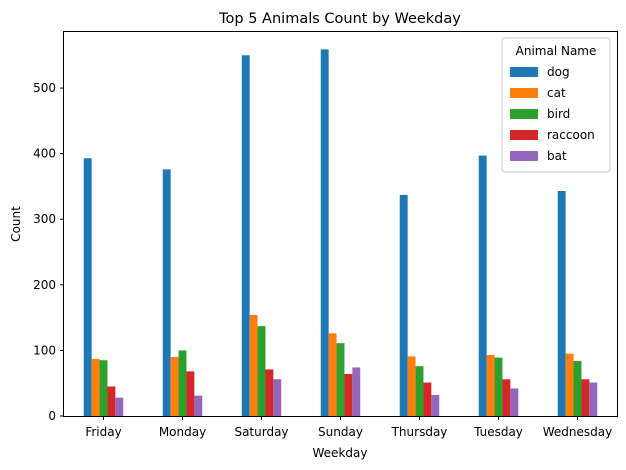 This screenshot has width=626, height=470. Describe the element at coordinates (348, 395) in the screenshot. I see `bar-raccoon-sunday` at that location.